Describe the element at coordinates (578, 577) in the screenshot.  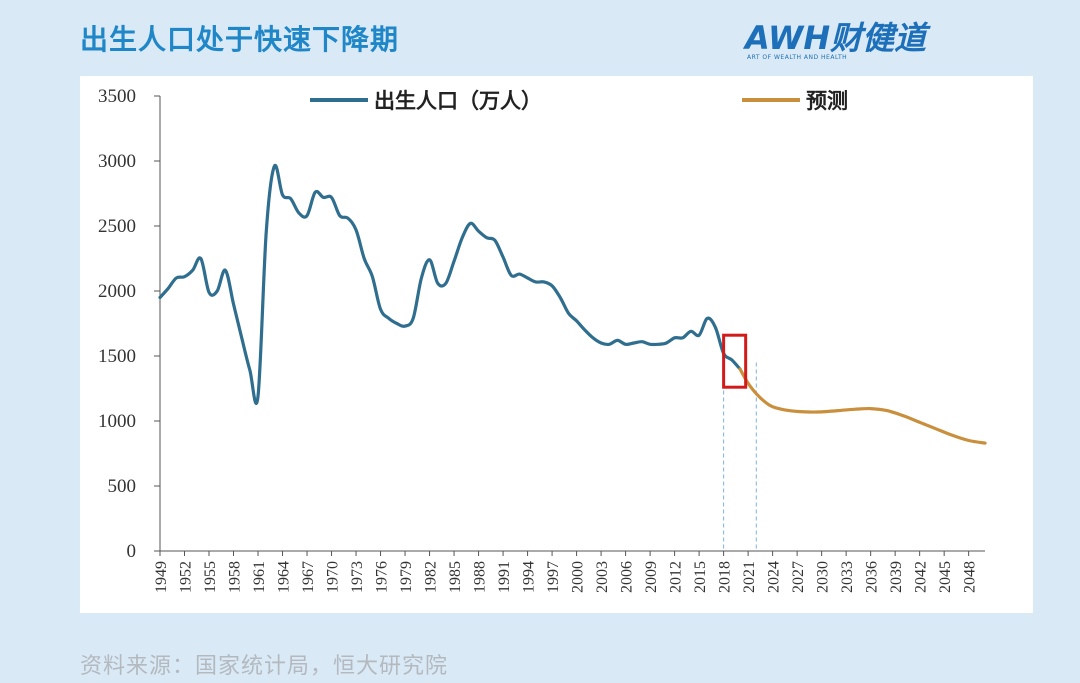
I see `x-tick-label: 2000` at that location.